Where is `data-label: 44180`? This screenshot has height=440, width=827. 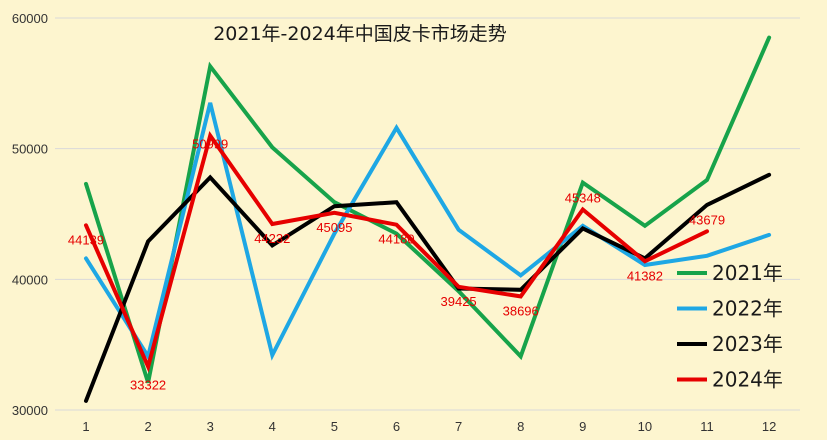 data-label: 44180 is located at coordinates (396, 239).